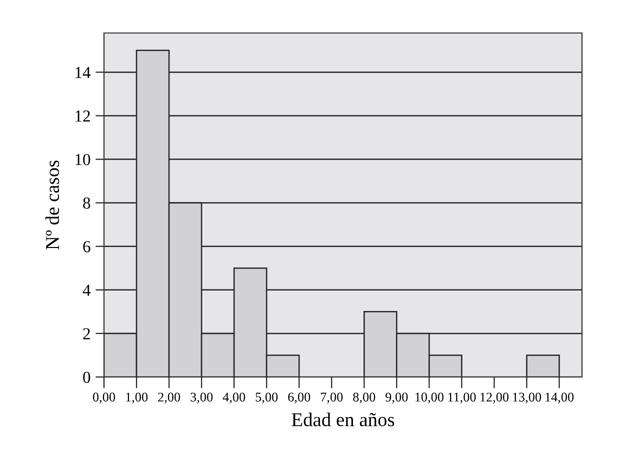 This screenshot has width=626, height=455. What do you see at coordinates (267, 398) in the screenshot?
I see `x-tick-label: 5,00` at bounding box center [267, 398].